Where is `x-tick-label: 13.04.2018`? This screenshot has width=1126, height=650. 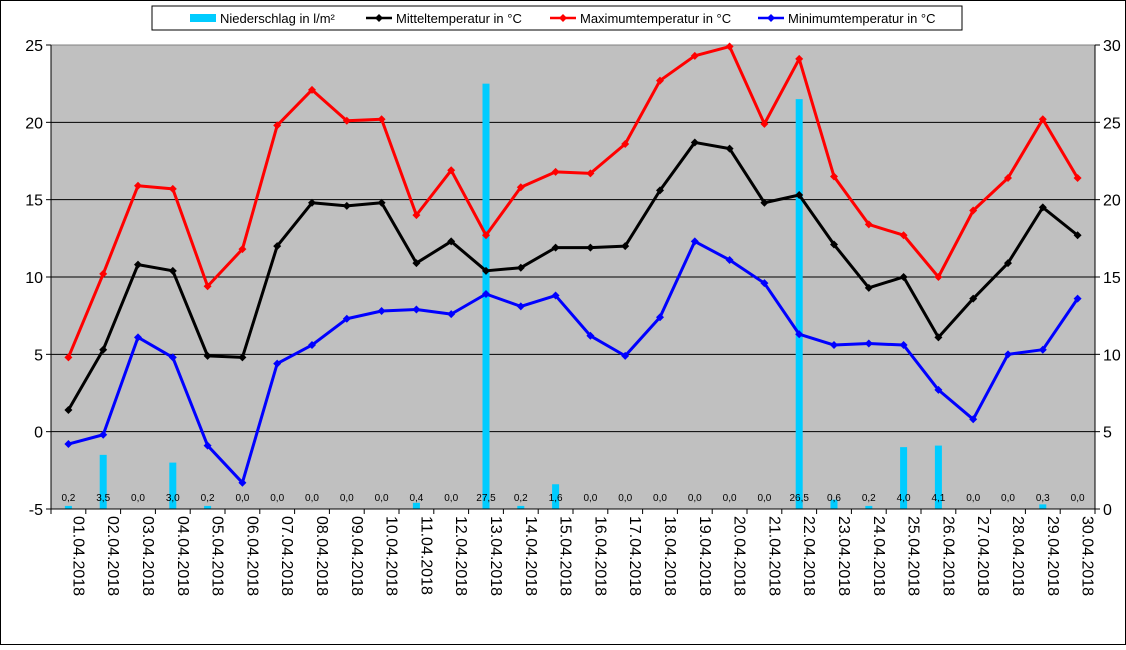
x-tick-label: 13.04.2018 is located at coordinates (495, 556).